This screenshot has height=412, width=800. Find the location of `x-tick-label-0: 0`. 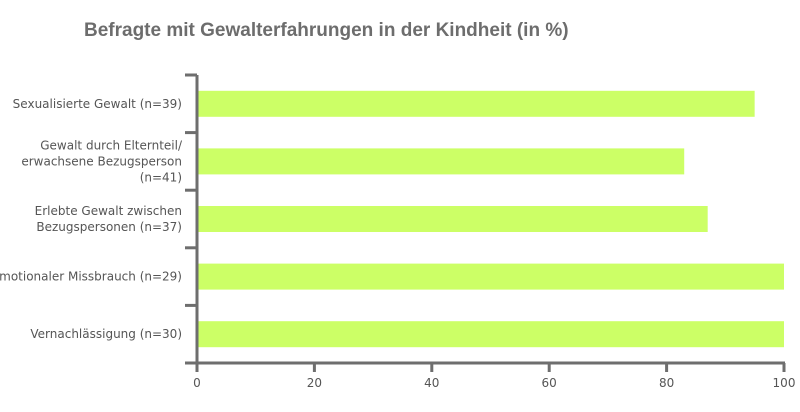

x-tick-label-0: 0 is located at coordinates (197, 383).